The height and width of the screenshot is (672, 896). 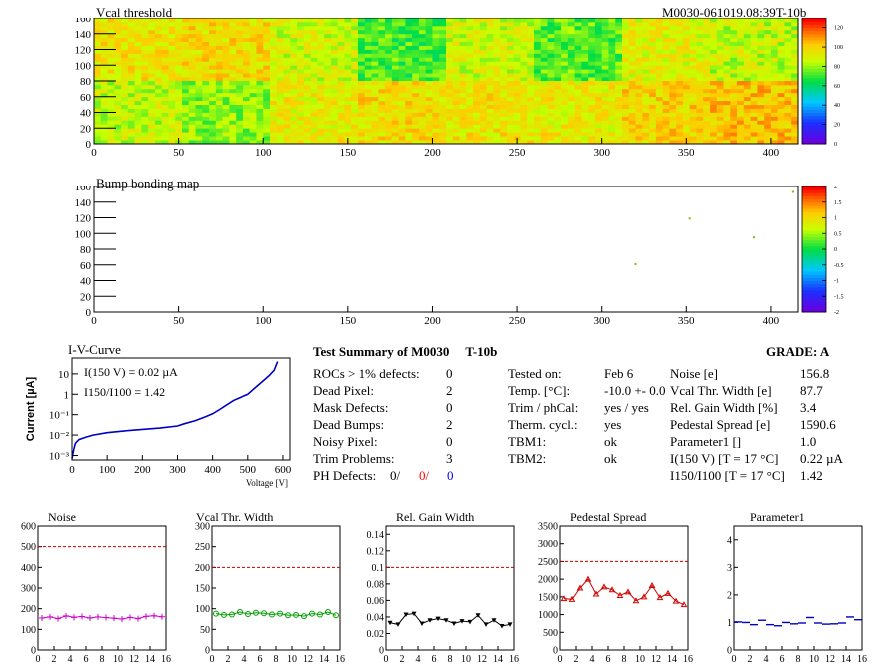 I want to click on y-tick-label: 3500, so click(x=548, y=527).